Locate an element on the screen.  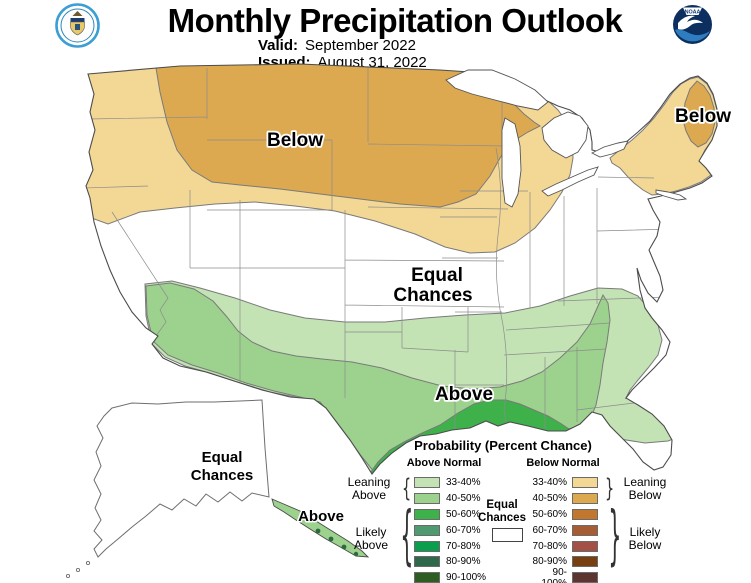
legend-row-below: 70-80% is located at coordinates (562, 546).